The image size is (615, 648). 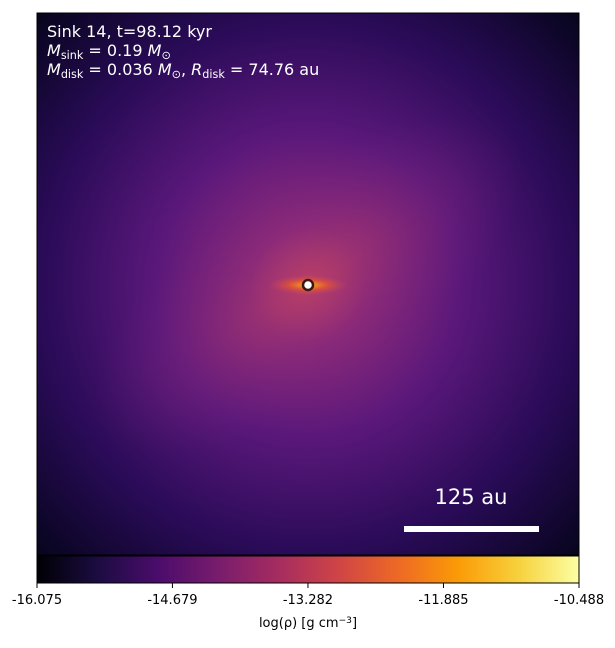 I want to click on colorbar, so click(x=308, y=569).